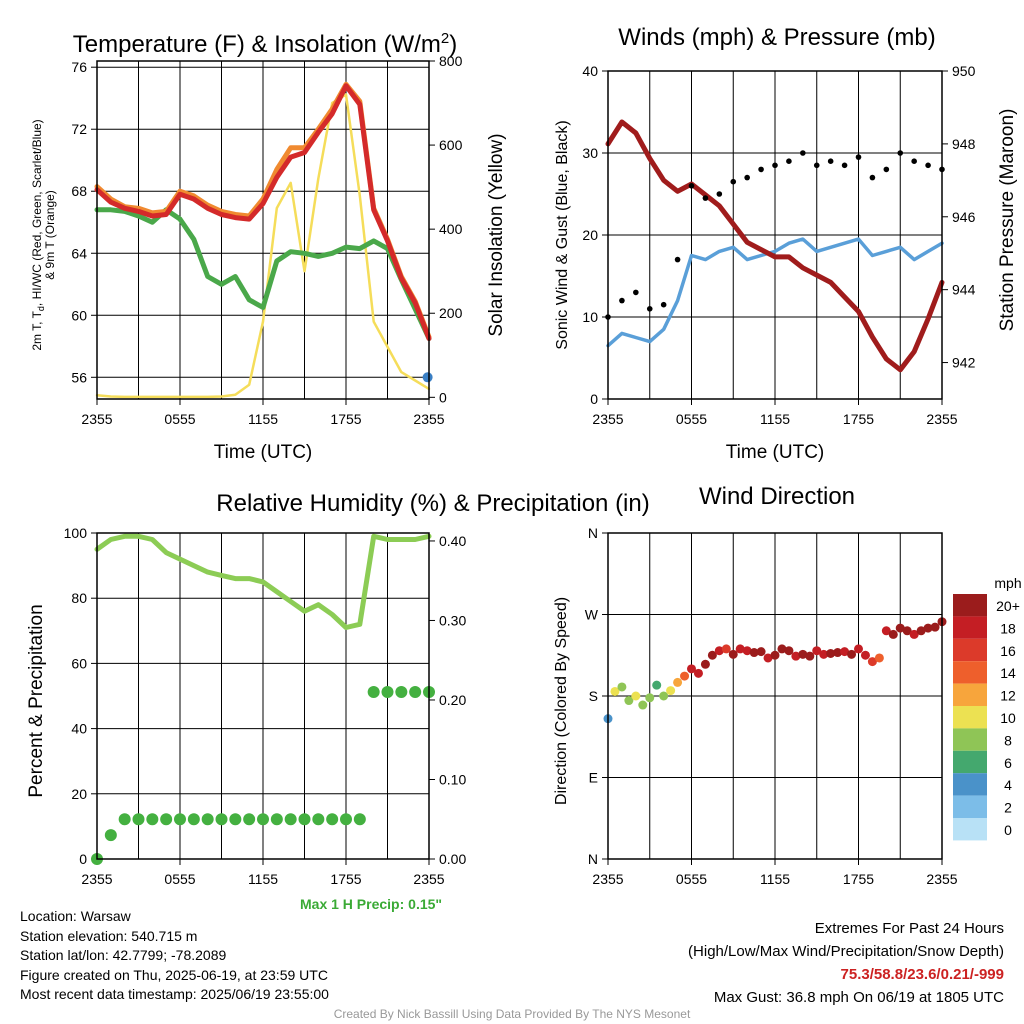 Image resolution: width=1024 pixels, height=1024 pixels. Describe the element at coordinates (75, 916) in the screenshot. I see `location-text: Location: Warsaw` at that location.